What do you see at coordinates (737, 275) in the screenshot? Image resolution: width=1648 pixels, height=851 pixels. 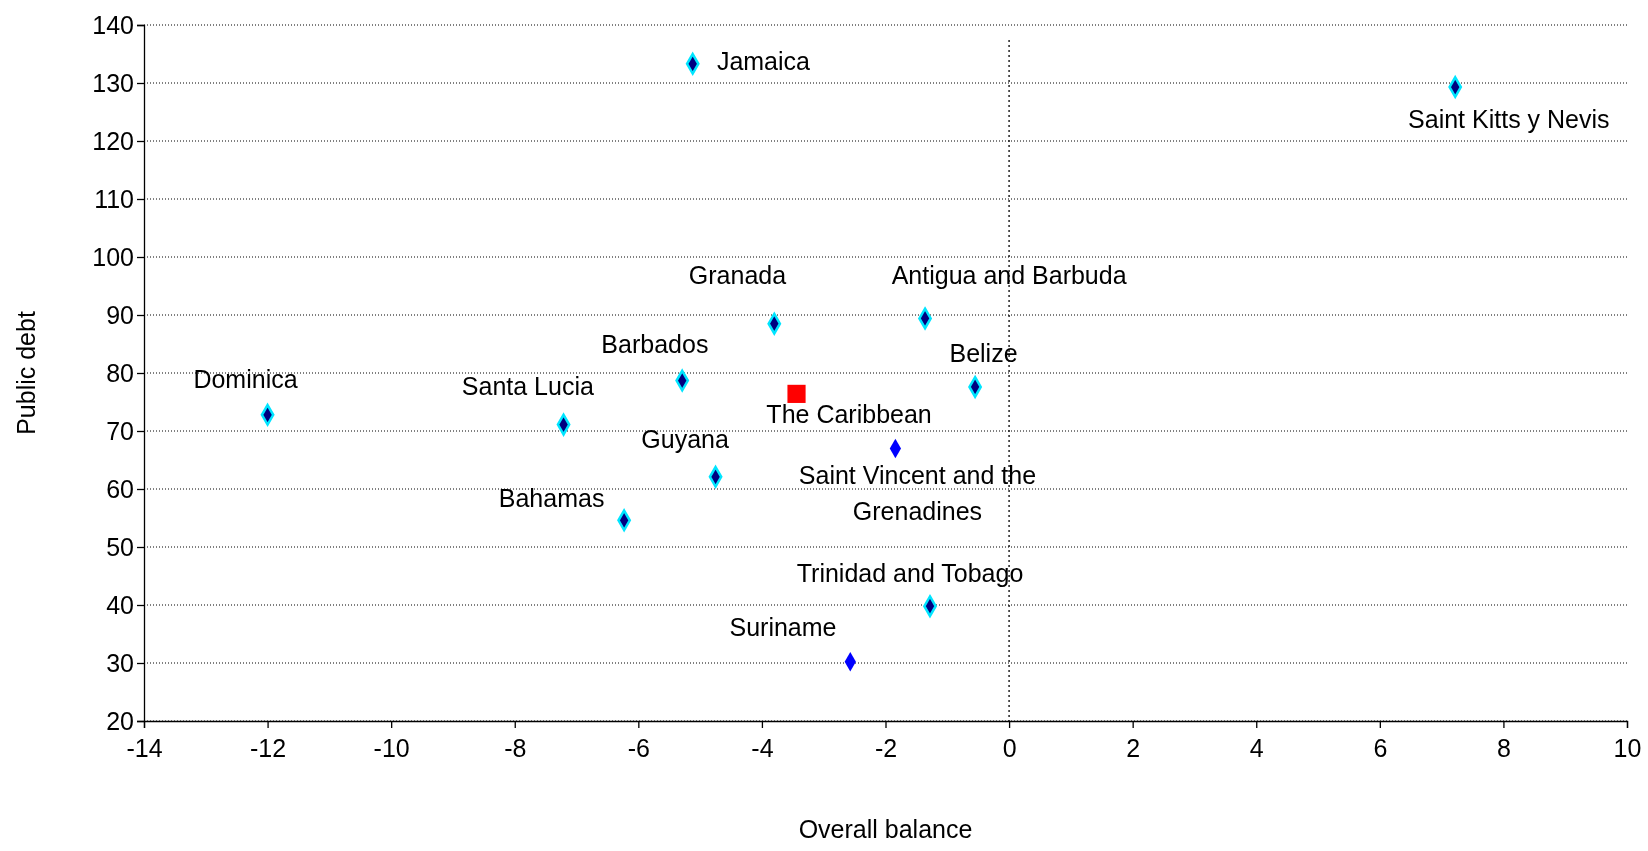 I see `series-label: Granada` at bounding box center [737, 275].